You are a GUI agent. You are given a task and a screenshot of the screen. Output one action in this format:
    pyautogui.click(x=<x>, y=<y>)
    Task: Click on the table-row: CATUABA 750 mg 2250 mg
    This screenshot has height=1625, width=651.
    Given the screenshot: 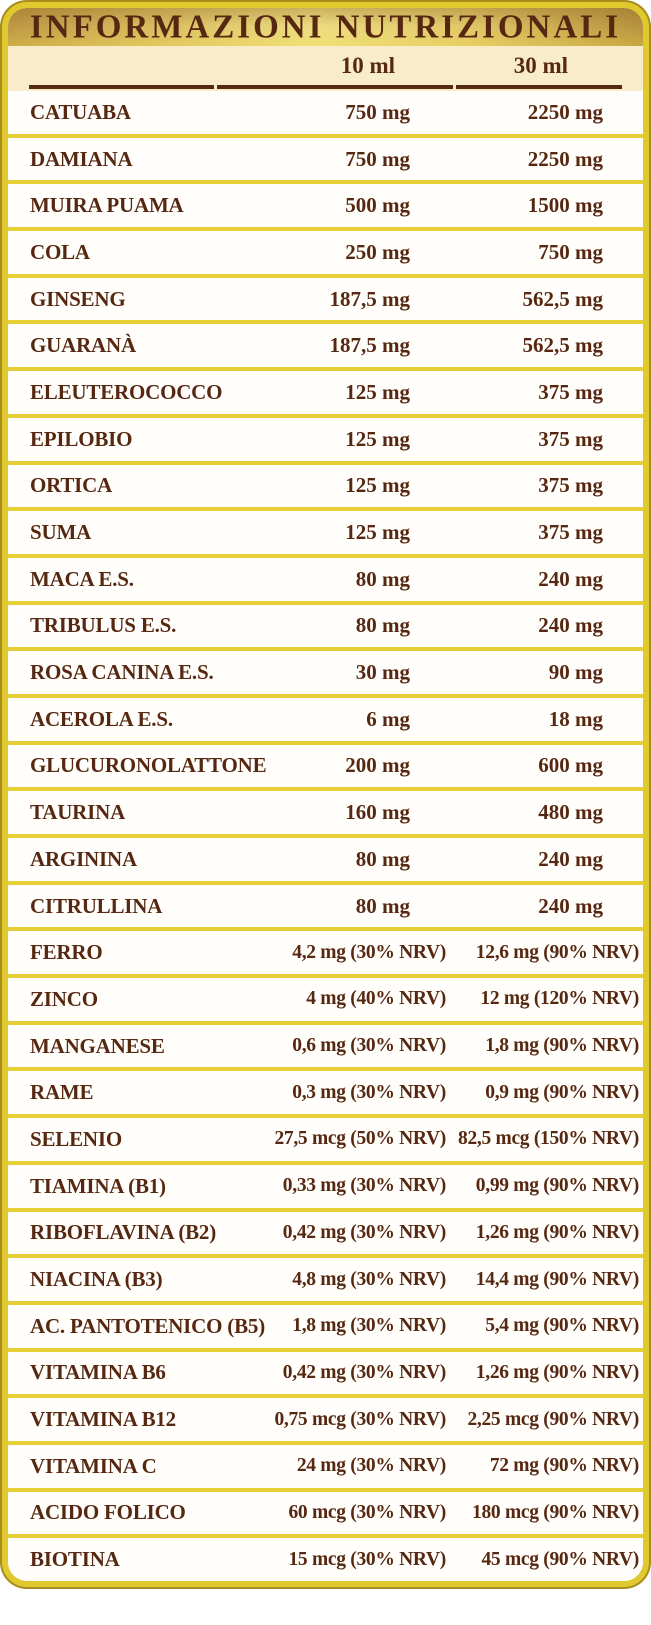 What is the action you would take?
    pyautogui.click(x=325, y=112)
    